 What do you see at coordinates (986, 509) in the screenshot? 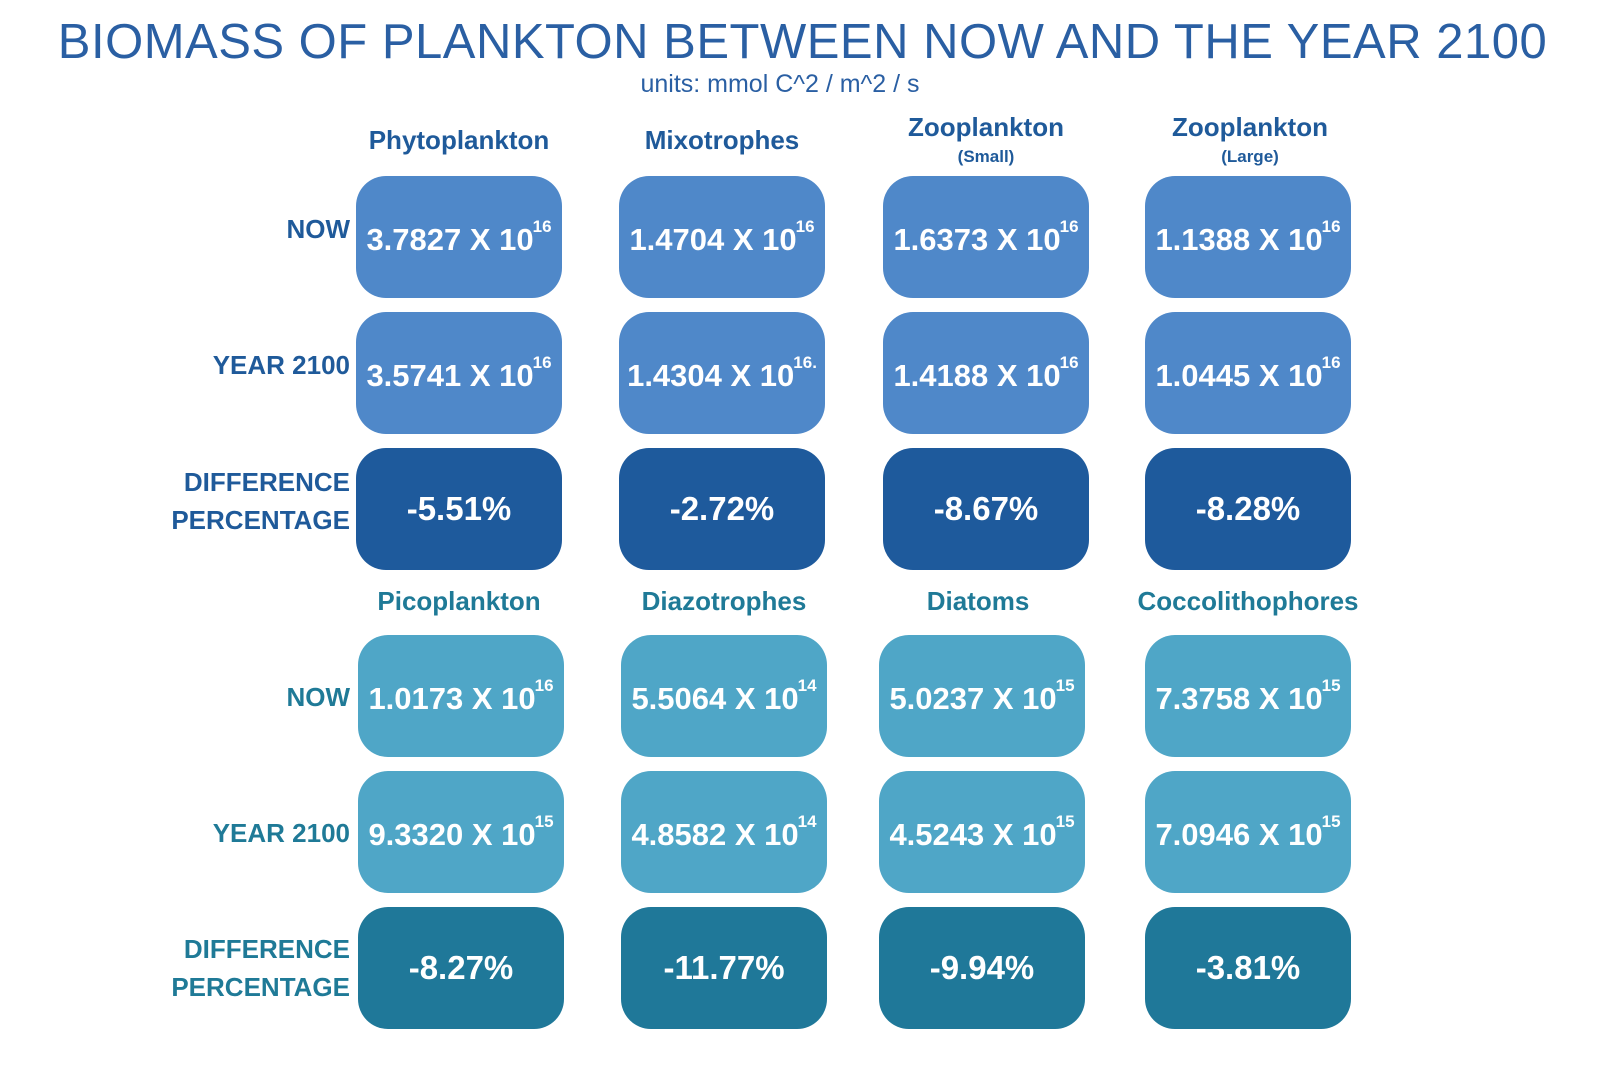
I see `cell-zooplankton-small-diff: -8.67%` at bounding box center [986, 509].